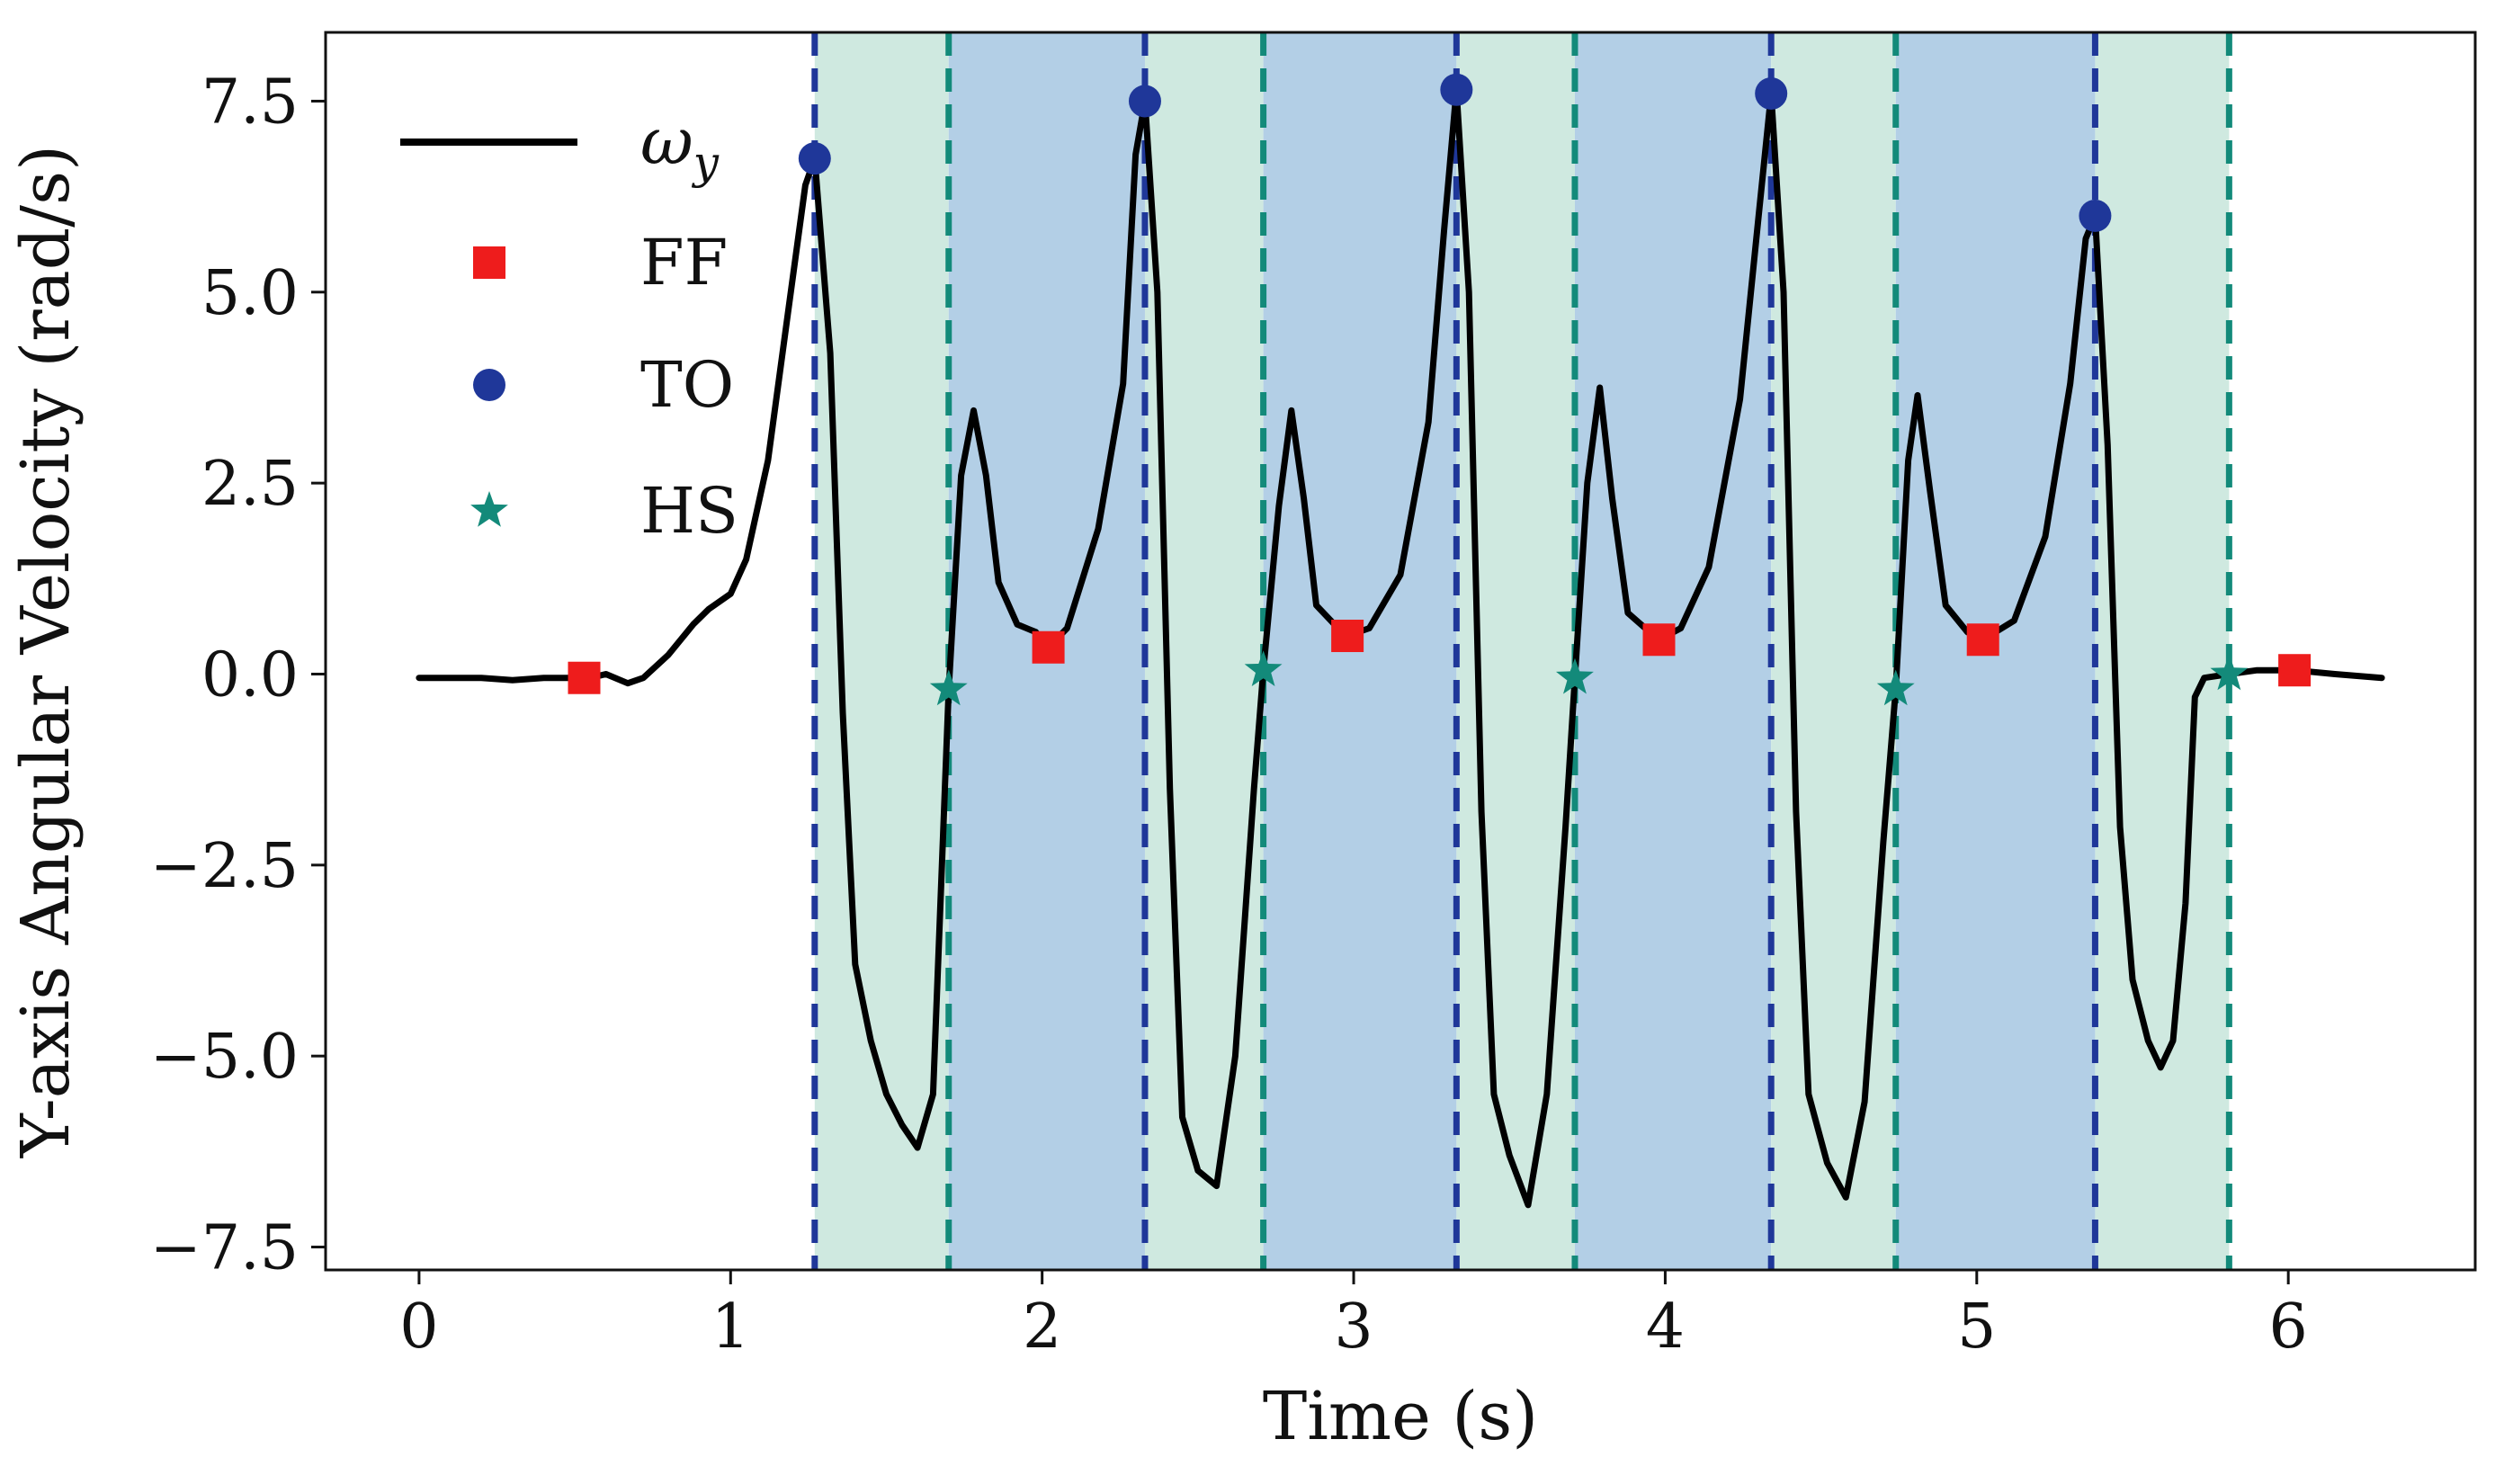  What do you see at coordinates (250, 484) in the screenshot?
I see `y-tick-label: 2.5` at bounding box center [250, 484].